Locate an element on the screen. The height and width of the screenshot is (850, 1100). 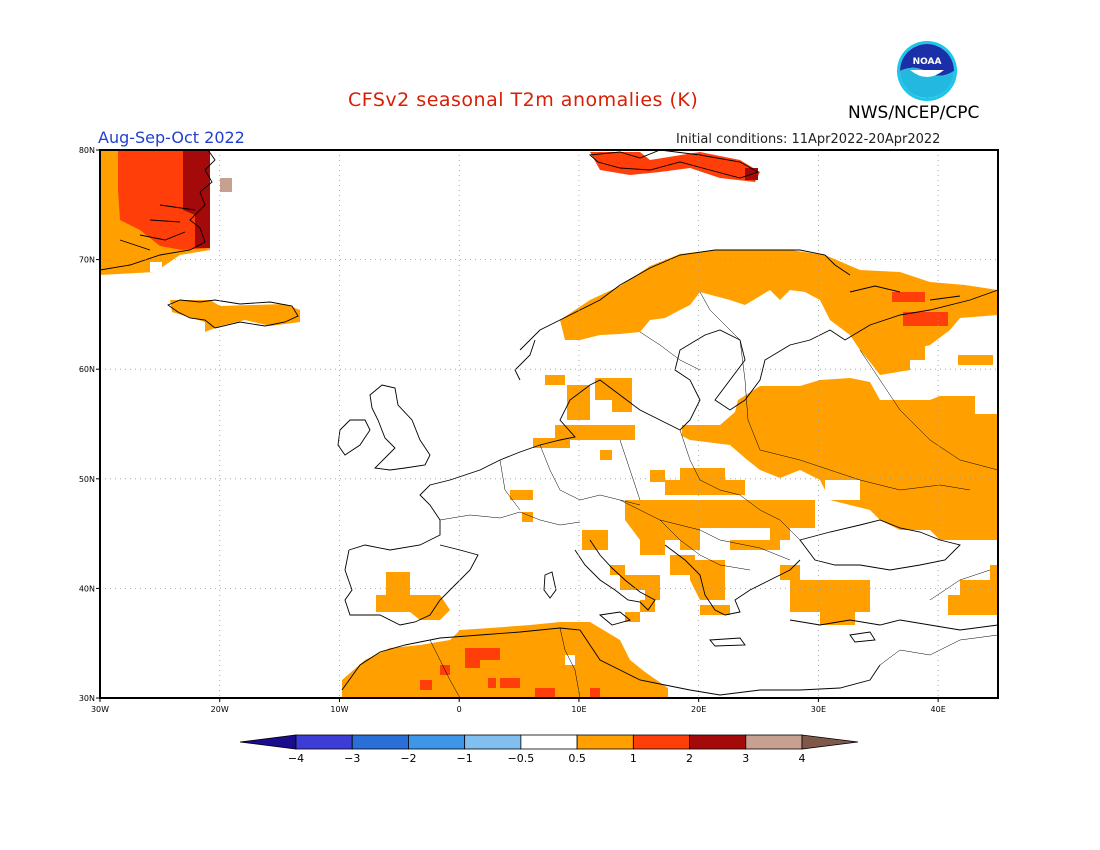
eastern-europe-anomaly is located at coordinates (840, 459).